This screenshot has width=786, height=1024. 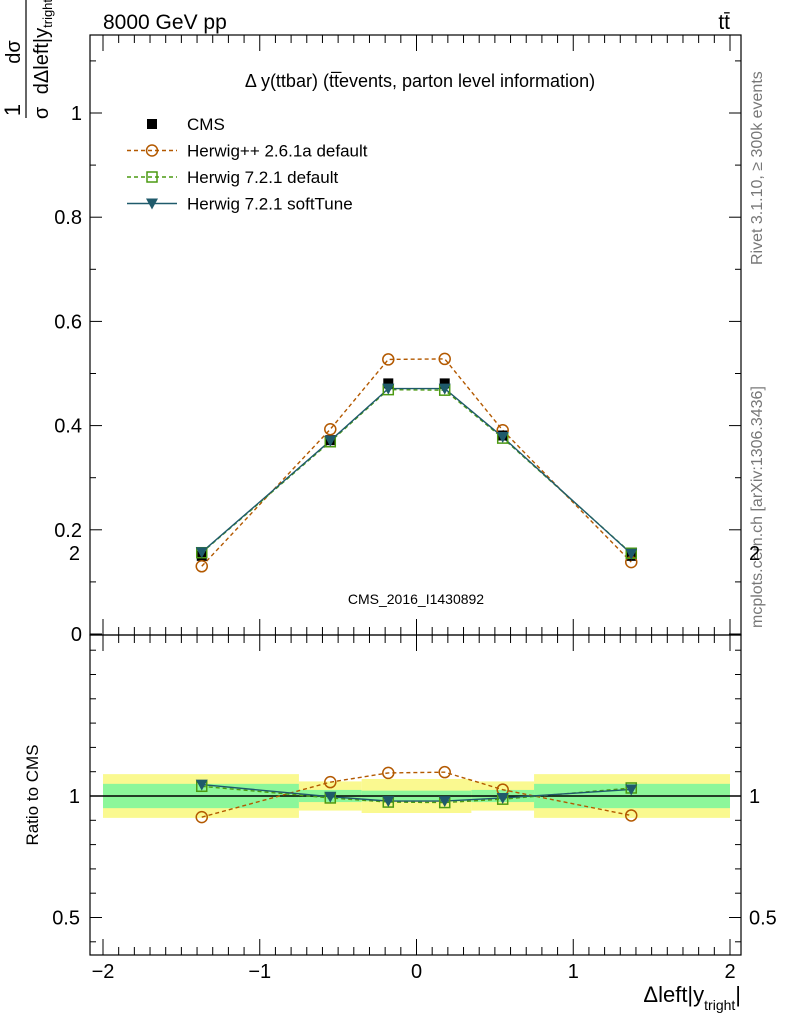 What do you see at coordinates (68, 531) in the screenshot?
I see `y-tick-label: 0.2` at bounding box center [68, 531].